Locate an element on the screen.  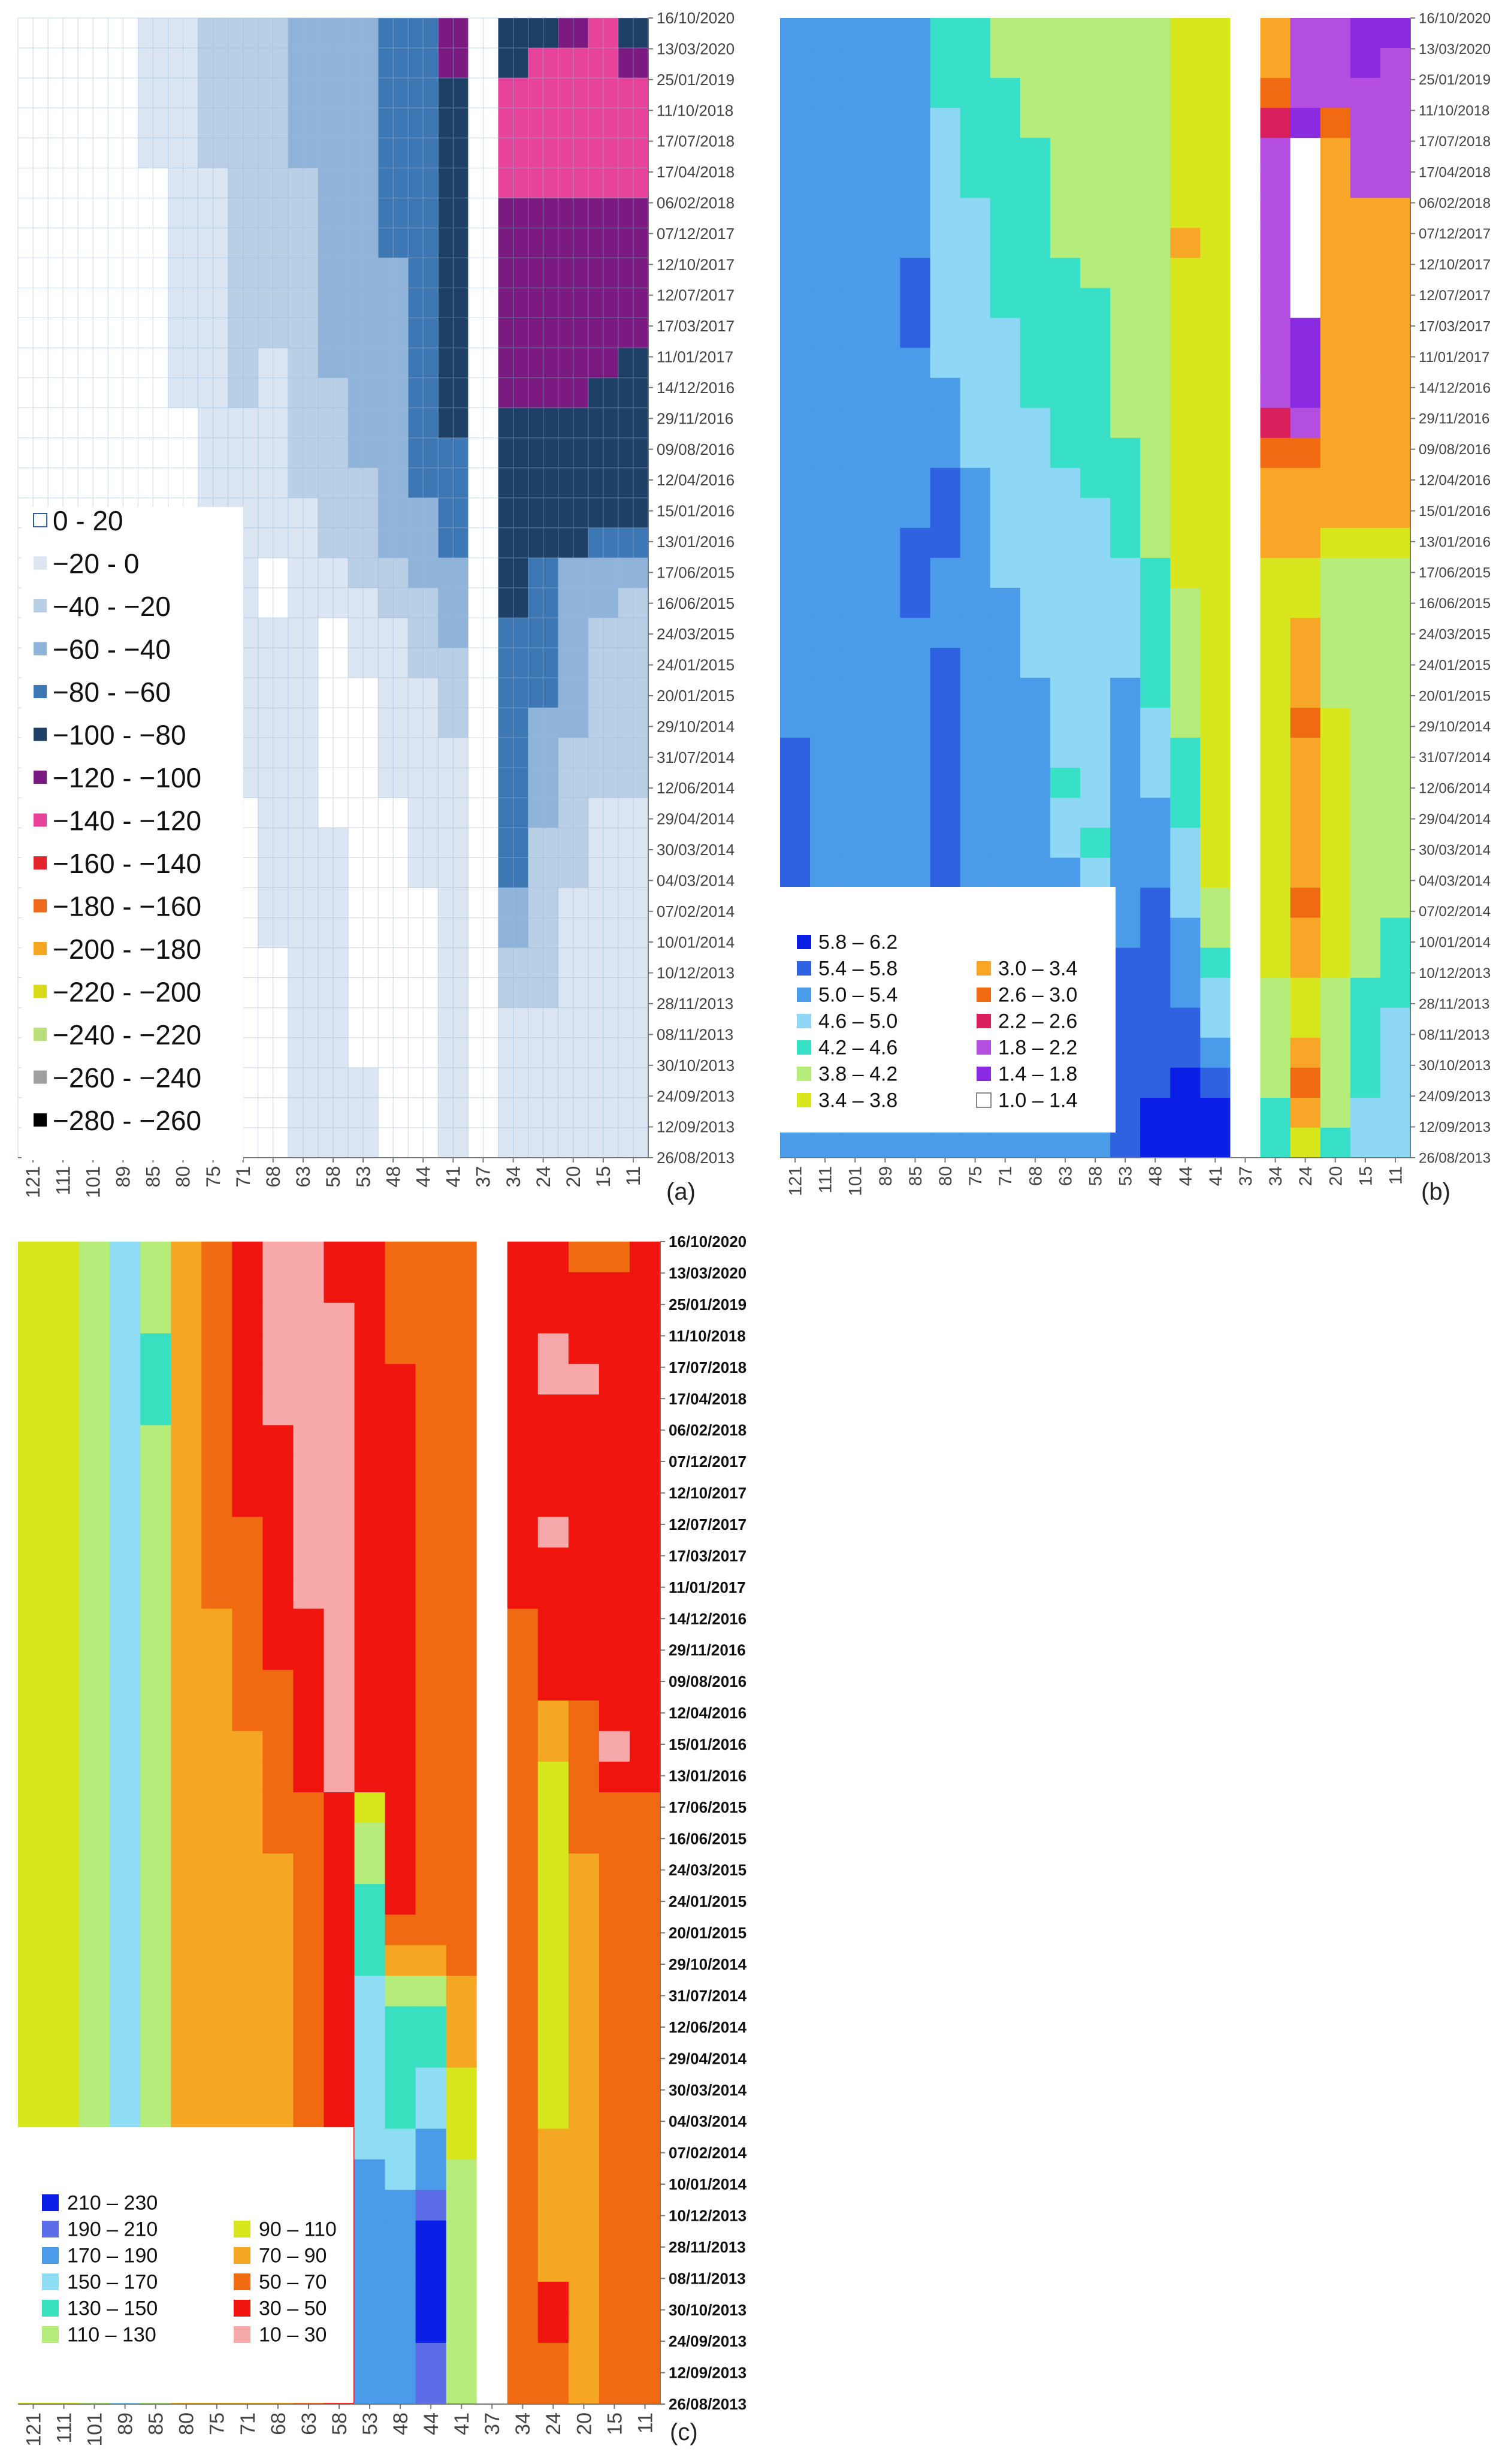
date-tick-label: 10/01/2014 is located at coordinates (708, 2184).